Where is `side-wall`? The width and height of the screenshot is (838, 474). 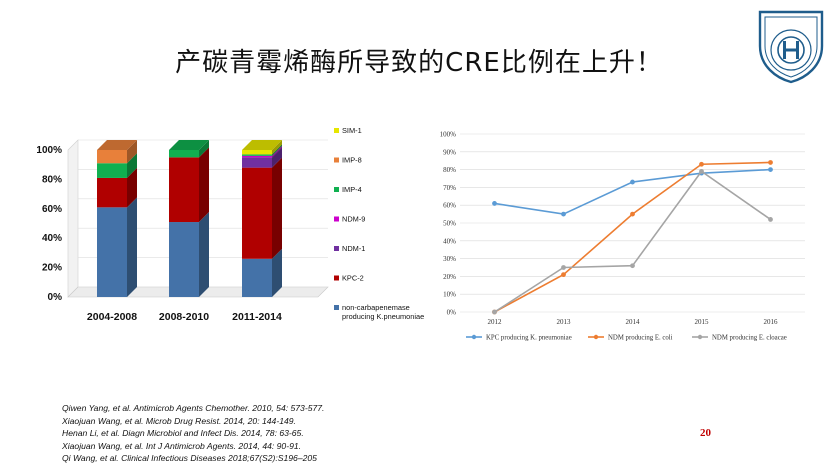
side-wall is located at coordinates (73, 218).